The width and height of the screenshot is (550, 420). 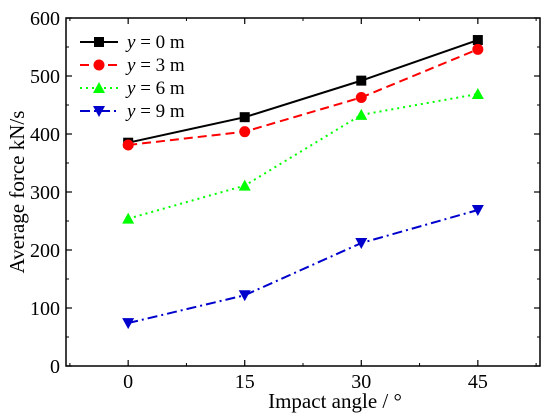 I want to click on y-tick-label: 0, so click(x=55, y=367).